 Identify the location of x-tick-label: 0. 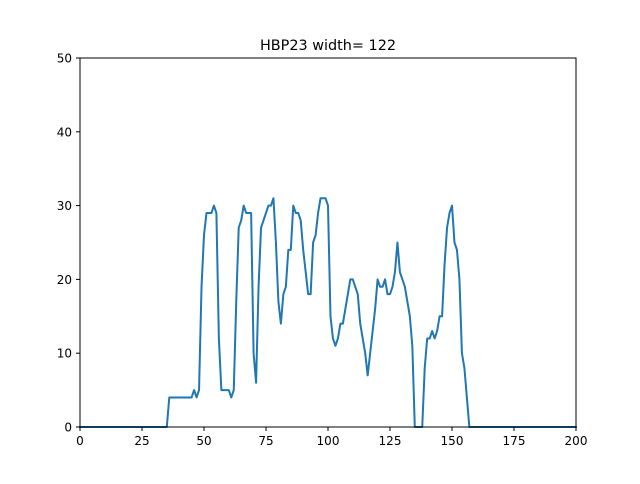
(80, 441).